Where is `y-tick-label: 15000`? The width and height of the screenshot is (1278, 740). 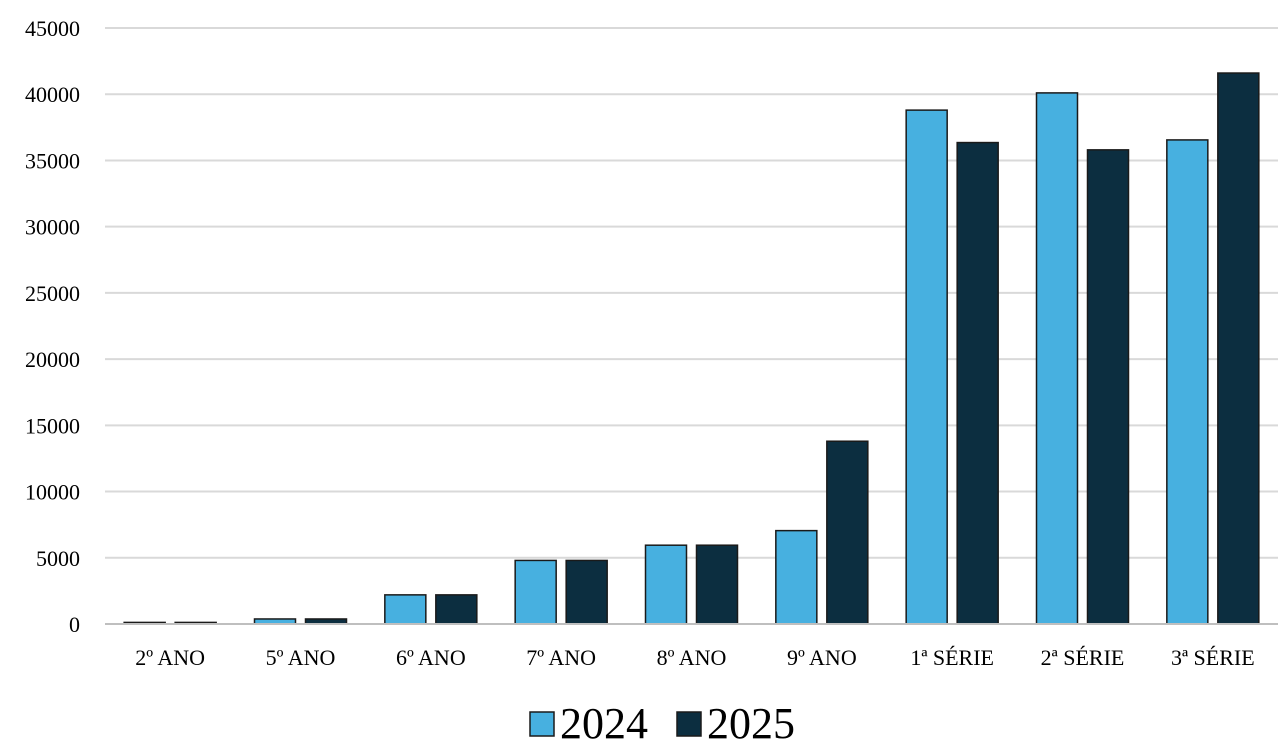
y-tick-label: 15000 is located at coordinates (52, 425).